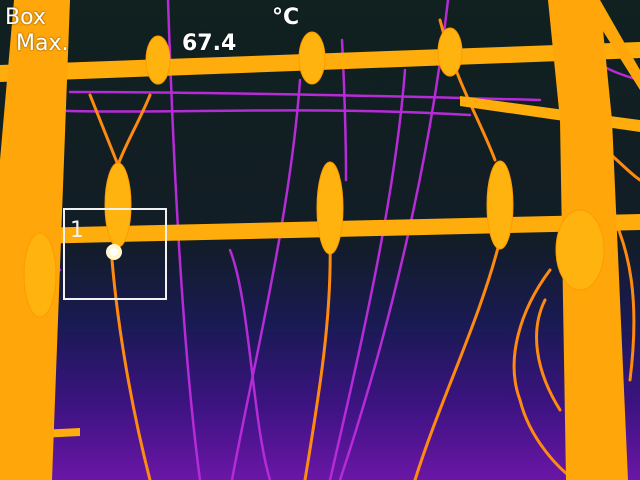 The height and width of the screenshot is (480, 640). I want to click on measurement-box-roi: 1, so click(115, 254).